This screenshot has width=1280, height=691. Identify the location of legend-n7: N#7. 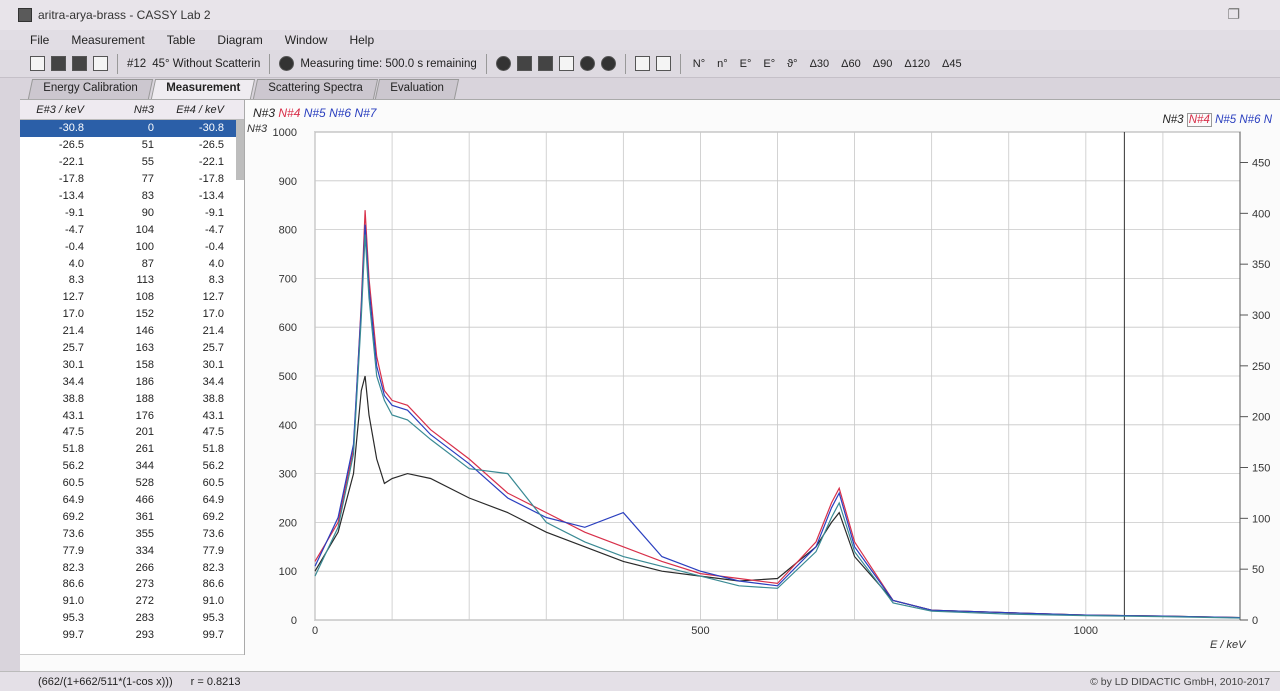
(365, 113).